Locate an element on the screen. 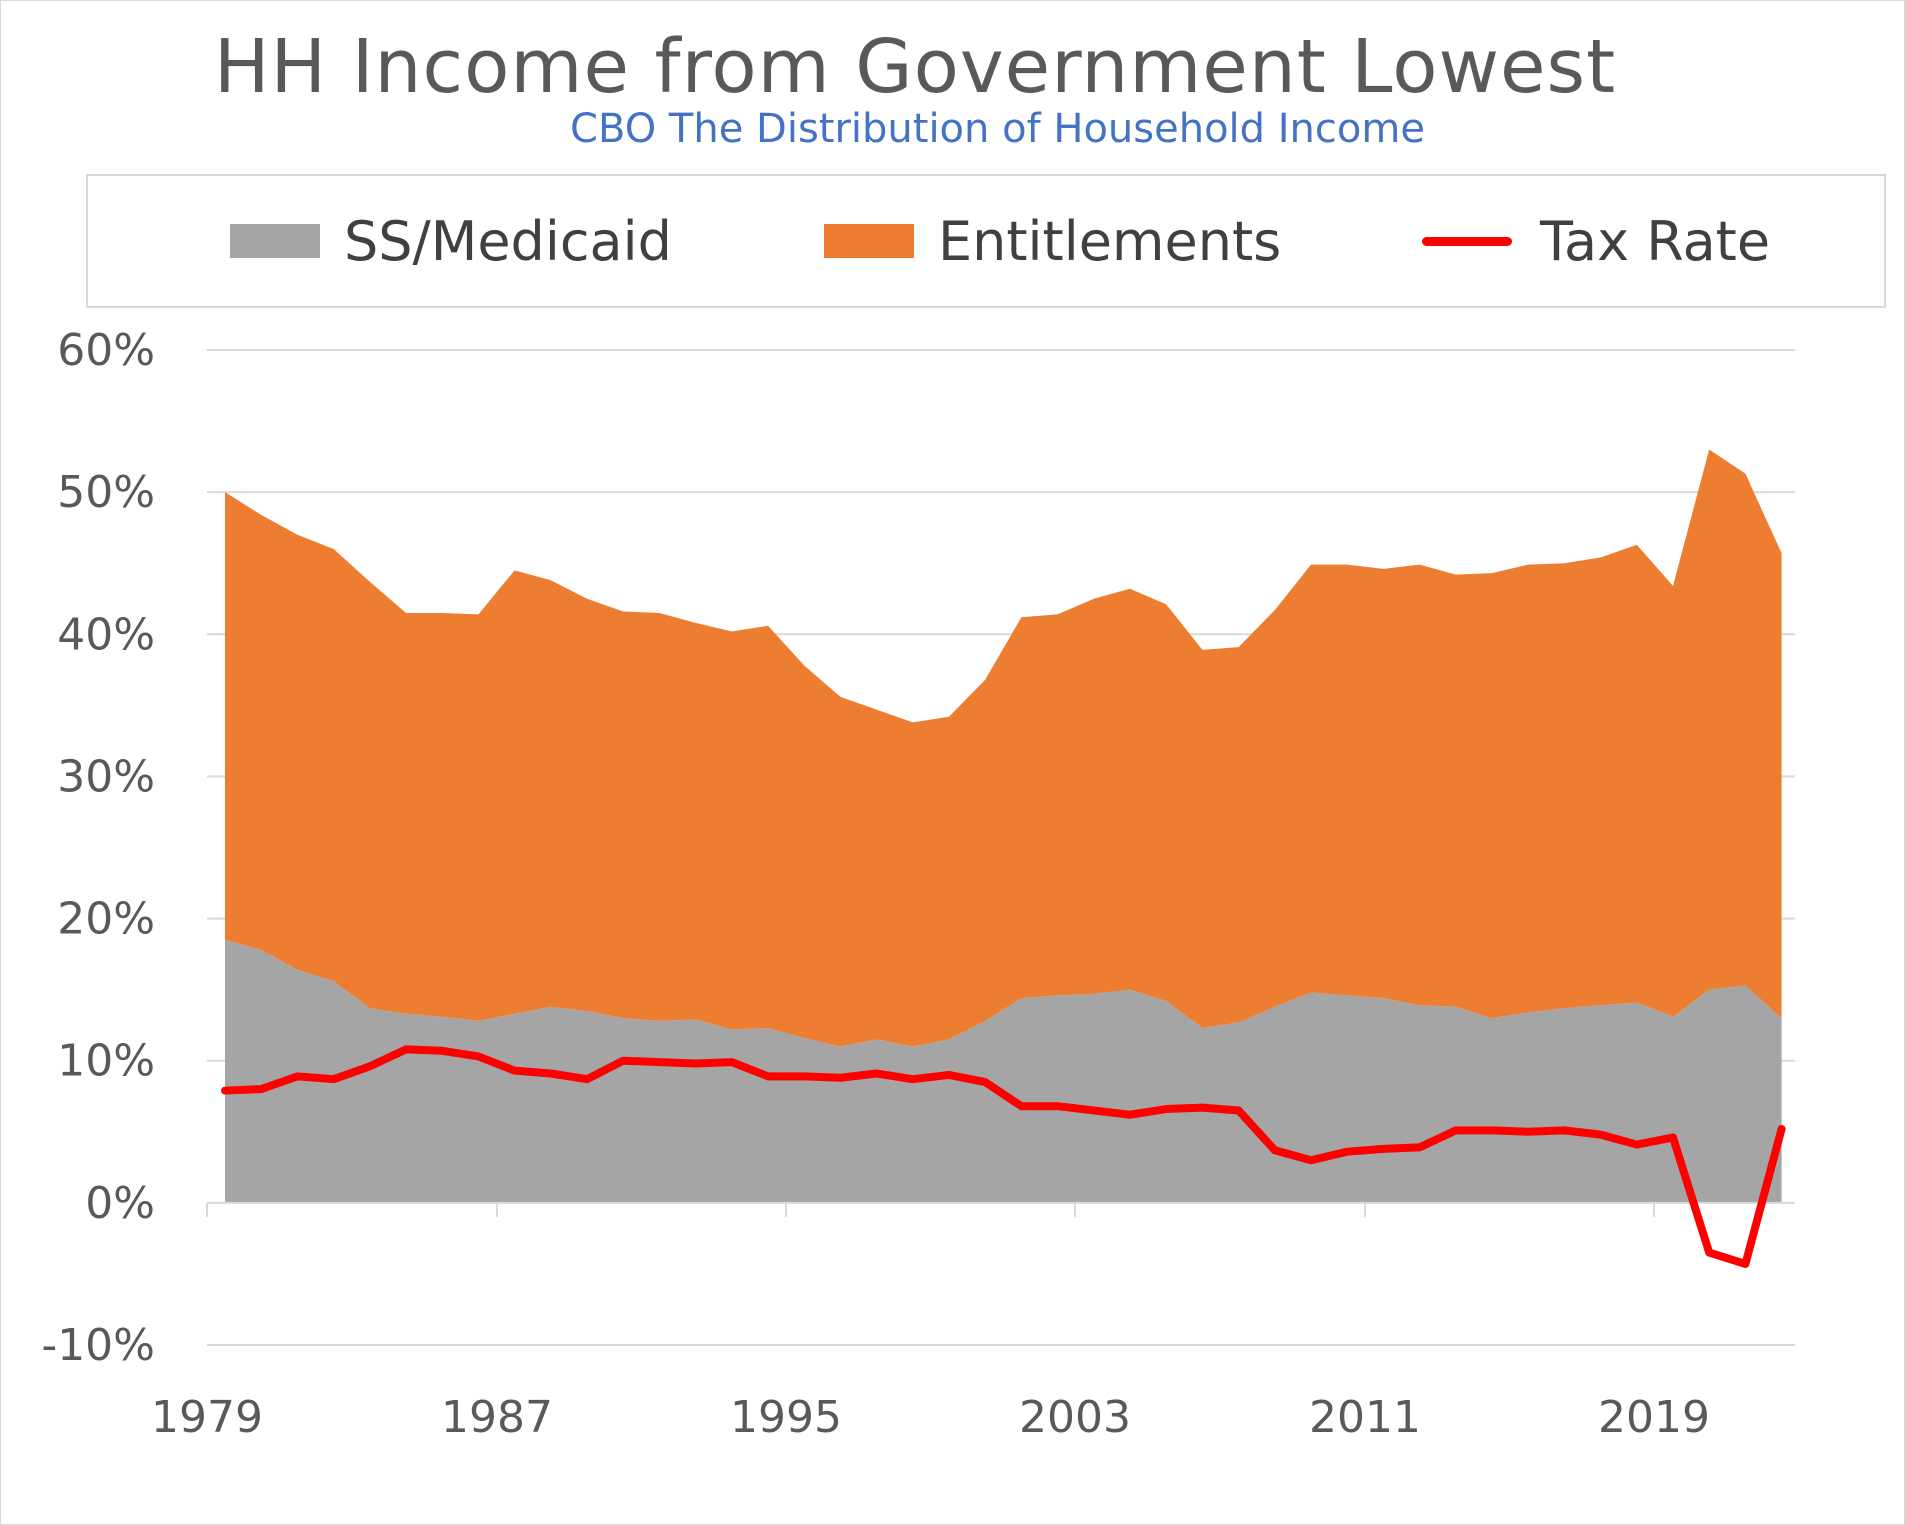 Image resolution: width=1905 pixels, height=1525 pixels. legend-label-tax-rate: Tax Rate is located at coordinates (1655, 241).